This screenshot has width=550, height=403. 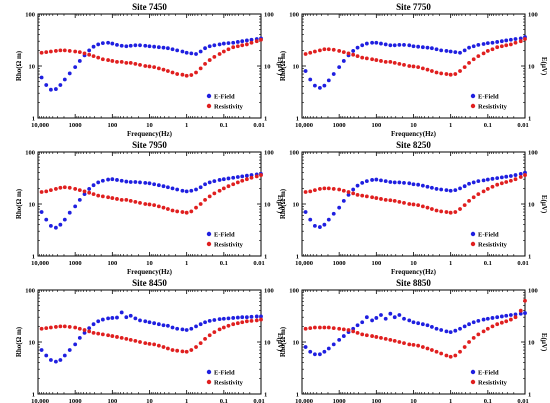 What do you see at coordinates (258, 263) in the screenshot?
I see `x-tick-label: 0.01` at bounding box center [258, 263].